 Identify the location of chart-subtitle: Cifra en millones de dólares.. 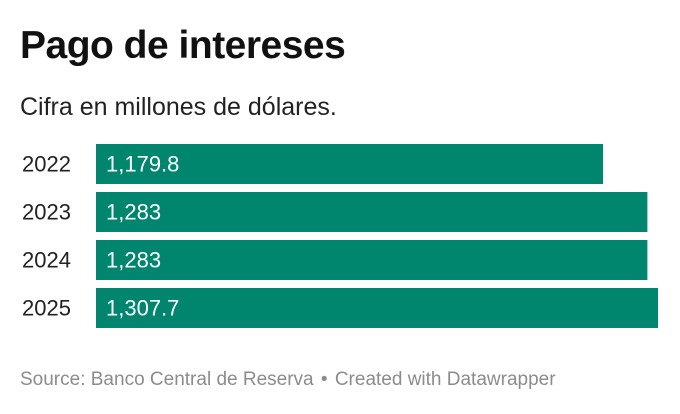
(178, 107).